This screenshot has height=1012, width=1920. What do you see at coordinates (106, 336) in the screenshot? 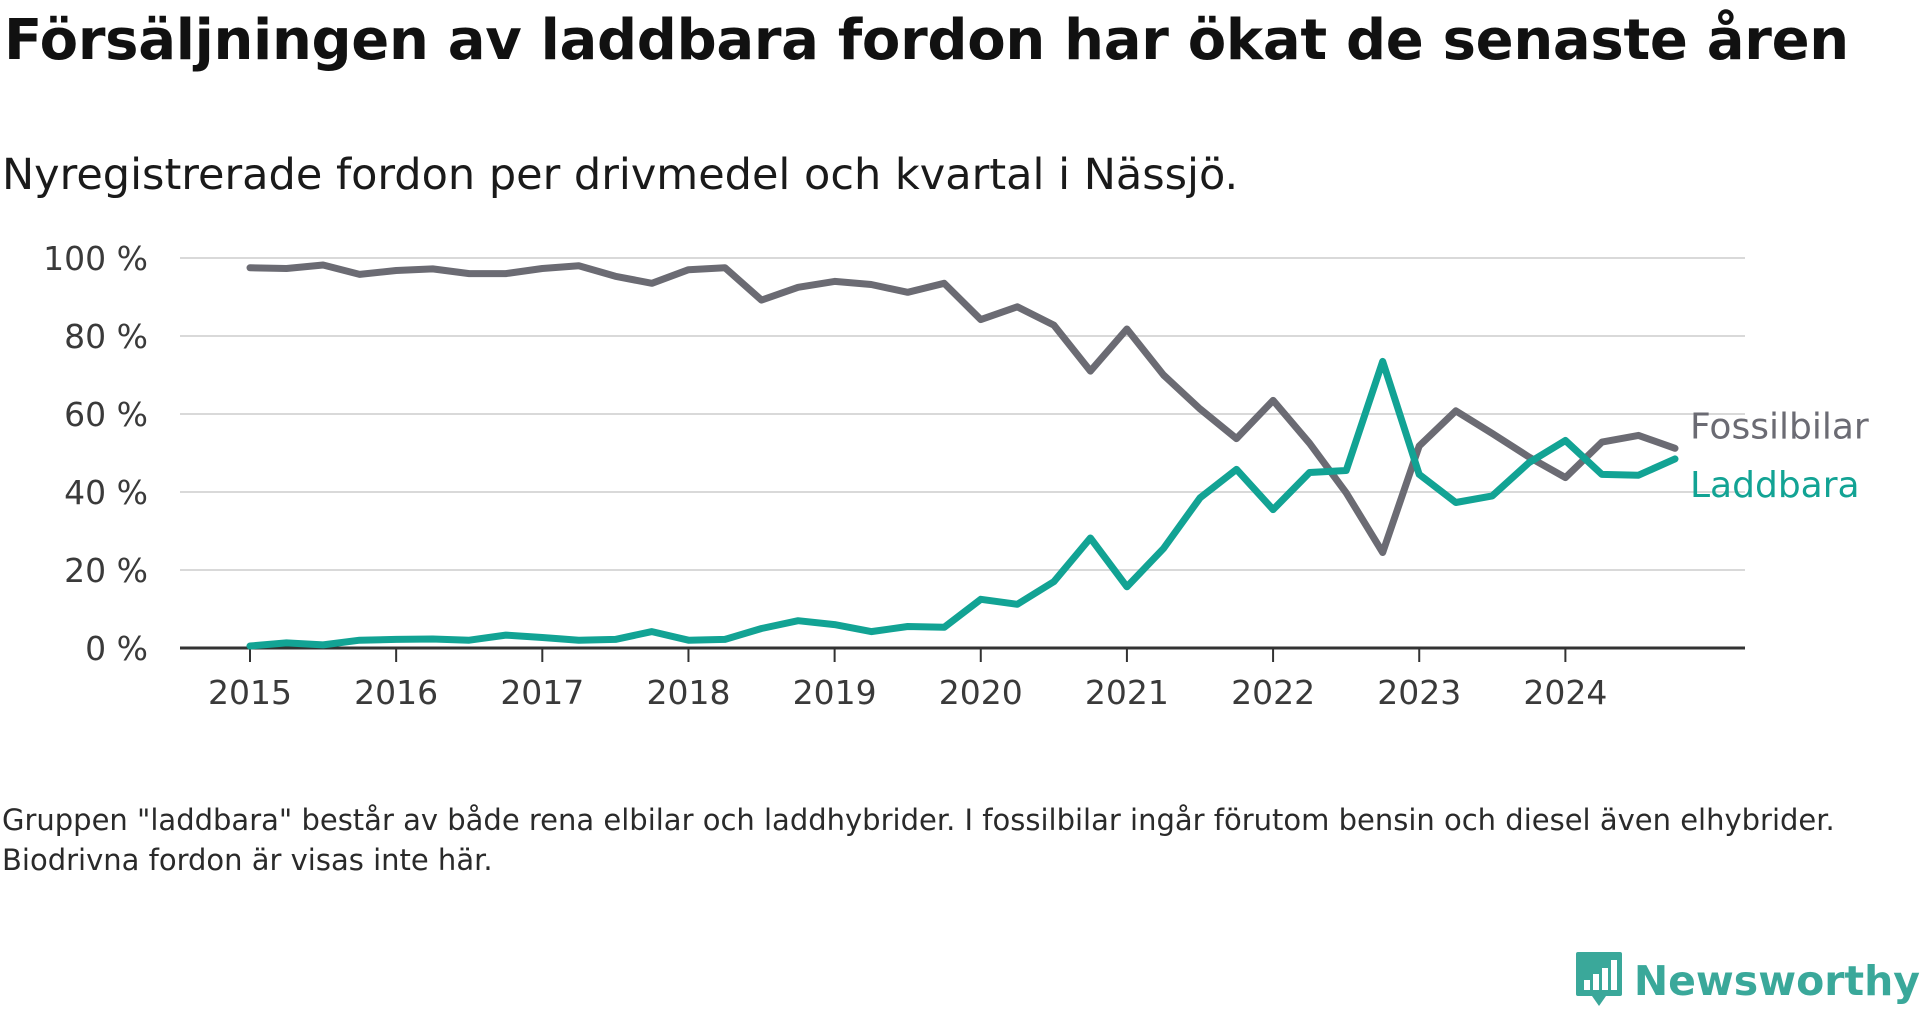
I see `y-tick-label: 80 %` at bounding box center [106, 336].